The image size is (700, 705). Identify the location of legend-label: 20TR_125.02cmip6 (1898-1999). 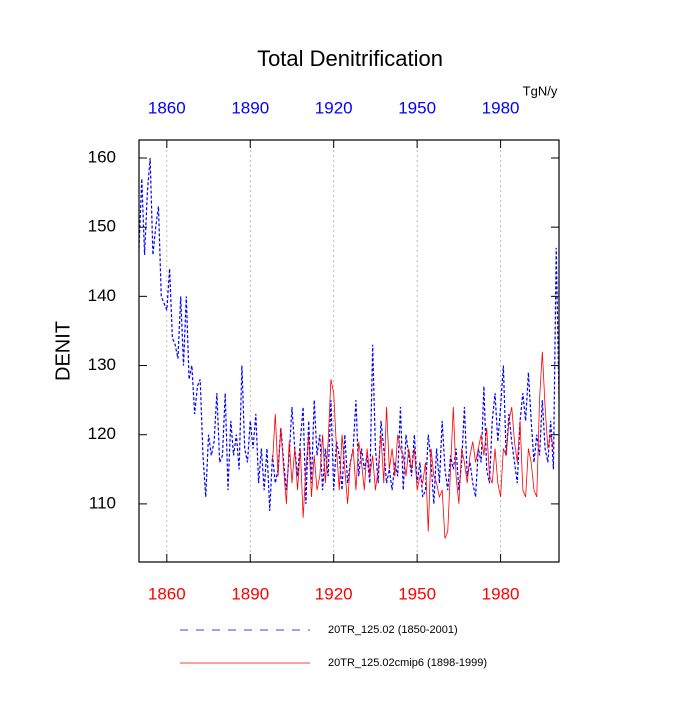
(407, 663).